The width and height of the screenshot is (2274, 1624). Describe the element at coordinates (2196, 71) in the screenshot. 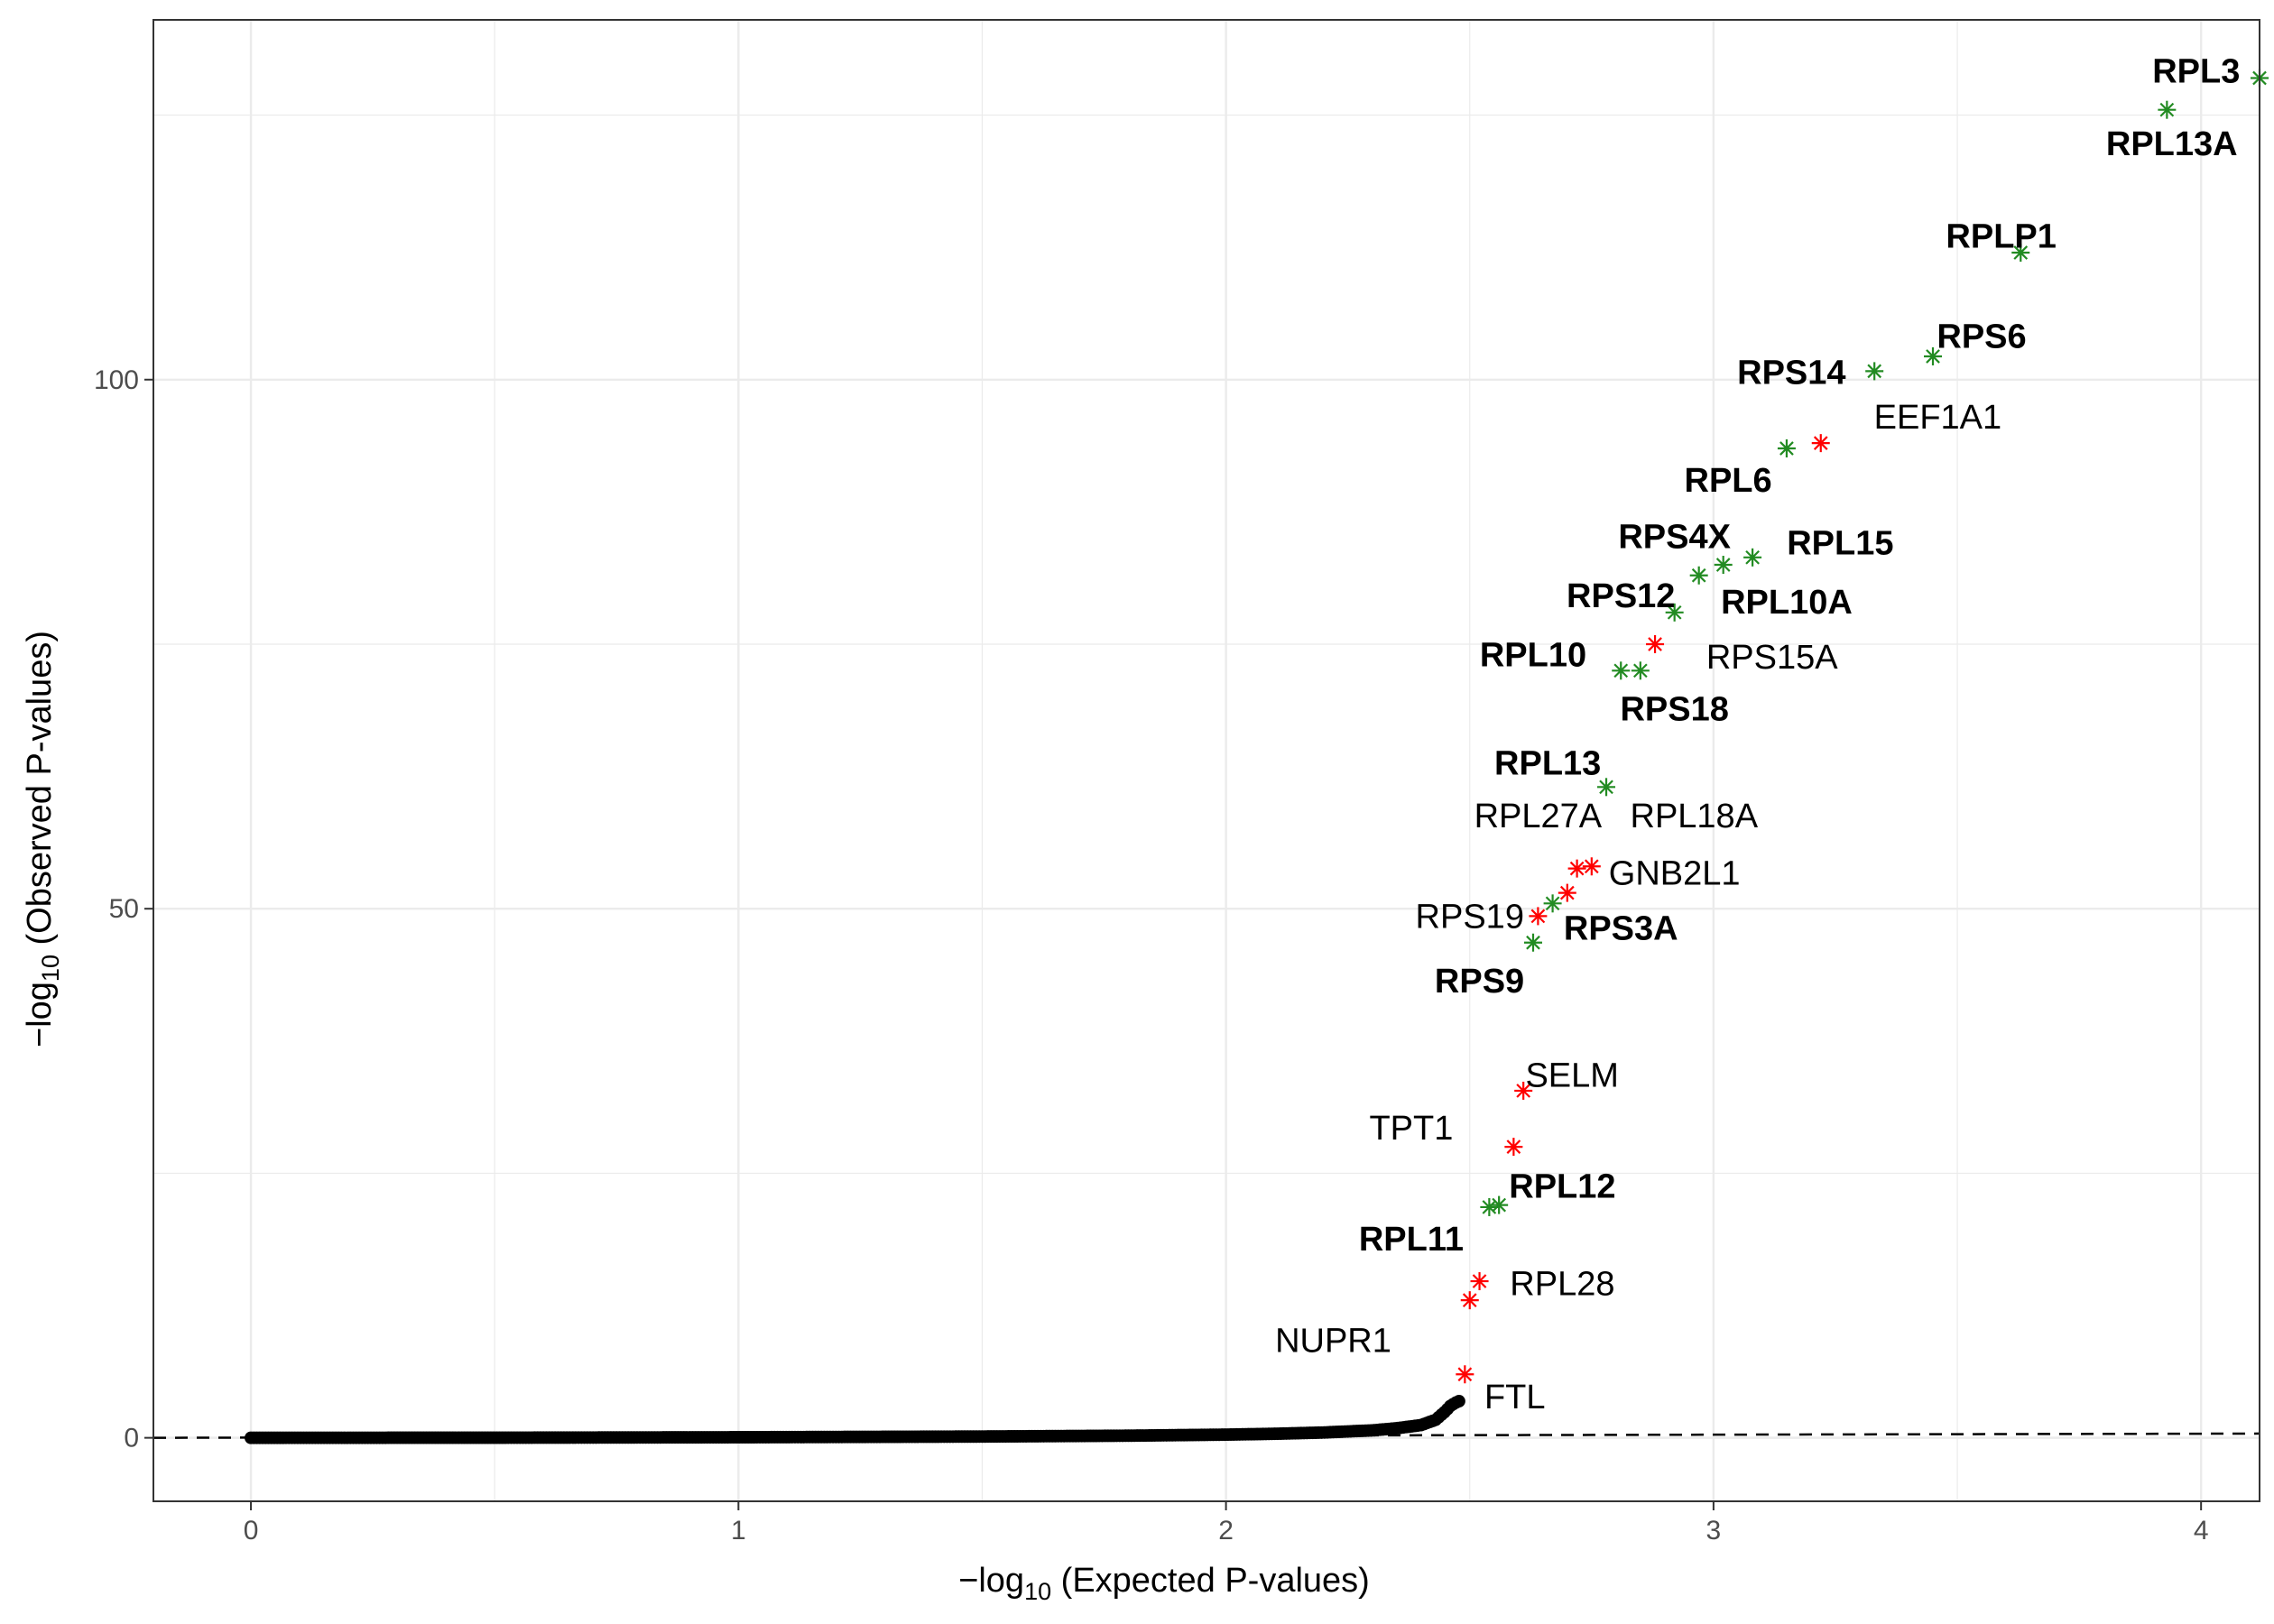

I see `gene-label-rpl3: RPL3` at that location.